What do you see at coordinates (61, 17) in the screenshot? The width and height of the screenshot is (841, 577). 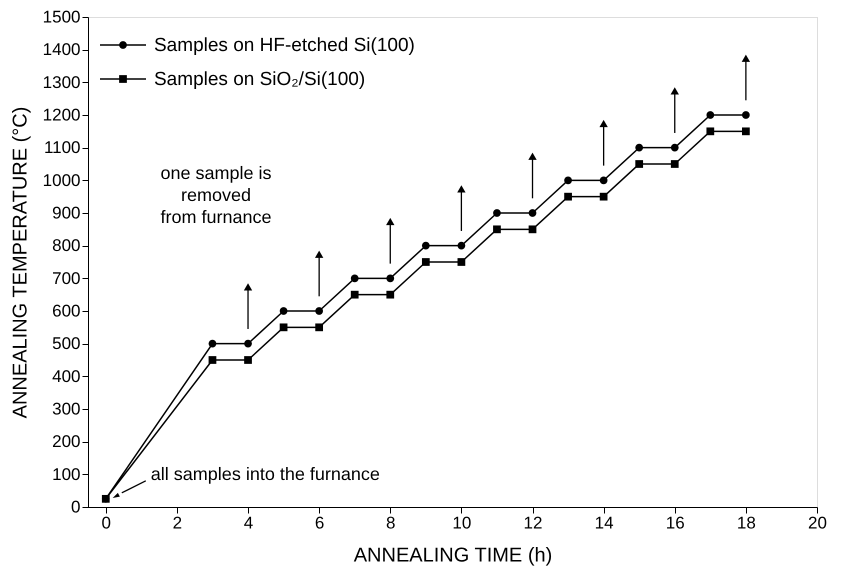 I see `y-tick-label: 1500` at bounding box center [61, 17].